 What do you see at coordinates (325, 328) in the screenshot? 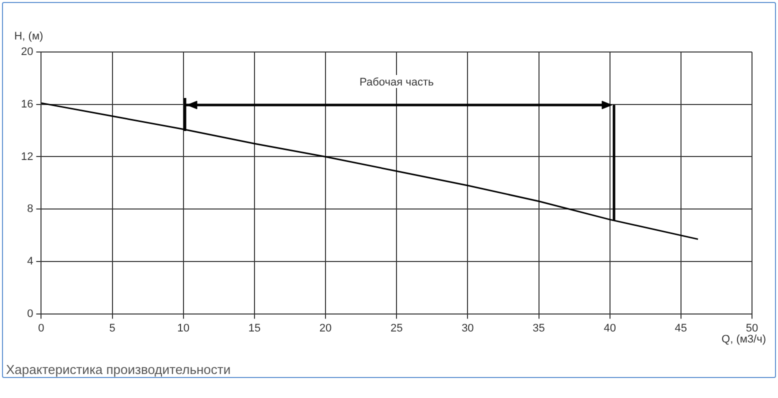
I see `x-tick-label: 20` at bounding box center [325, 328].